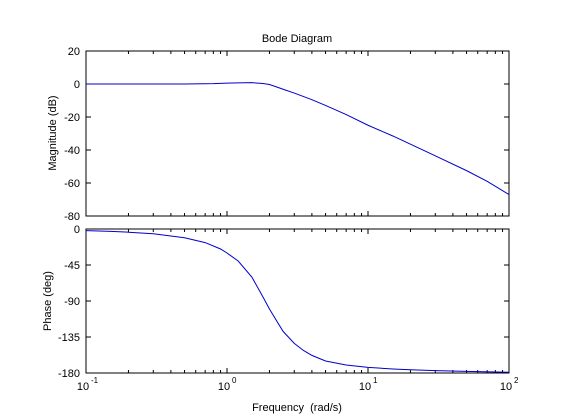 This screenshot has width=561, height=420. What do you see at coordinates (234, 380) in the screenshot?
I see `x-tick-label-exponent: 0` at bounding box center [234, 380].